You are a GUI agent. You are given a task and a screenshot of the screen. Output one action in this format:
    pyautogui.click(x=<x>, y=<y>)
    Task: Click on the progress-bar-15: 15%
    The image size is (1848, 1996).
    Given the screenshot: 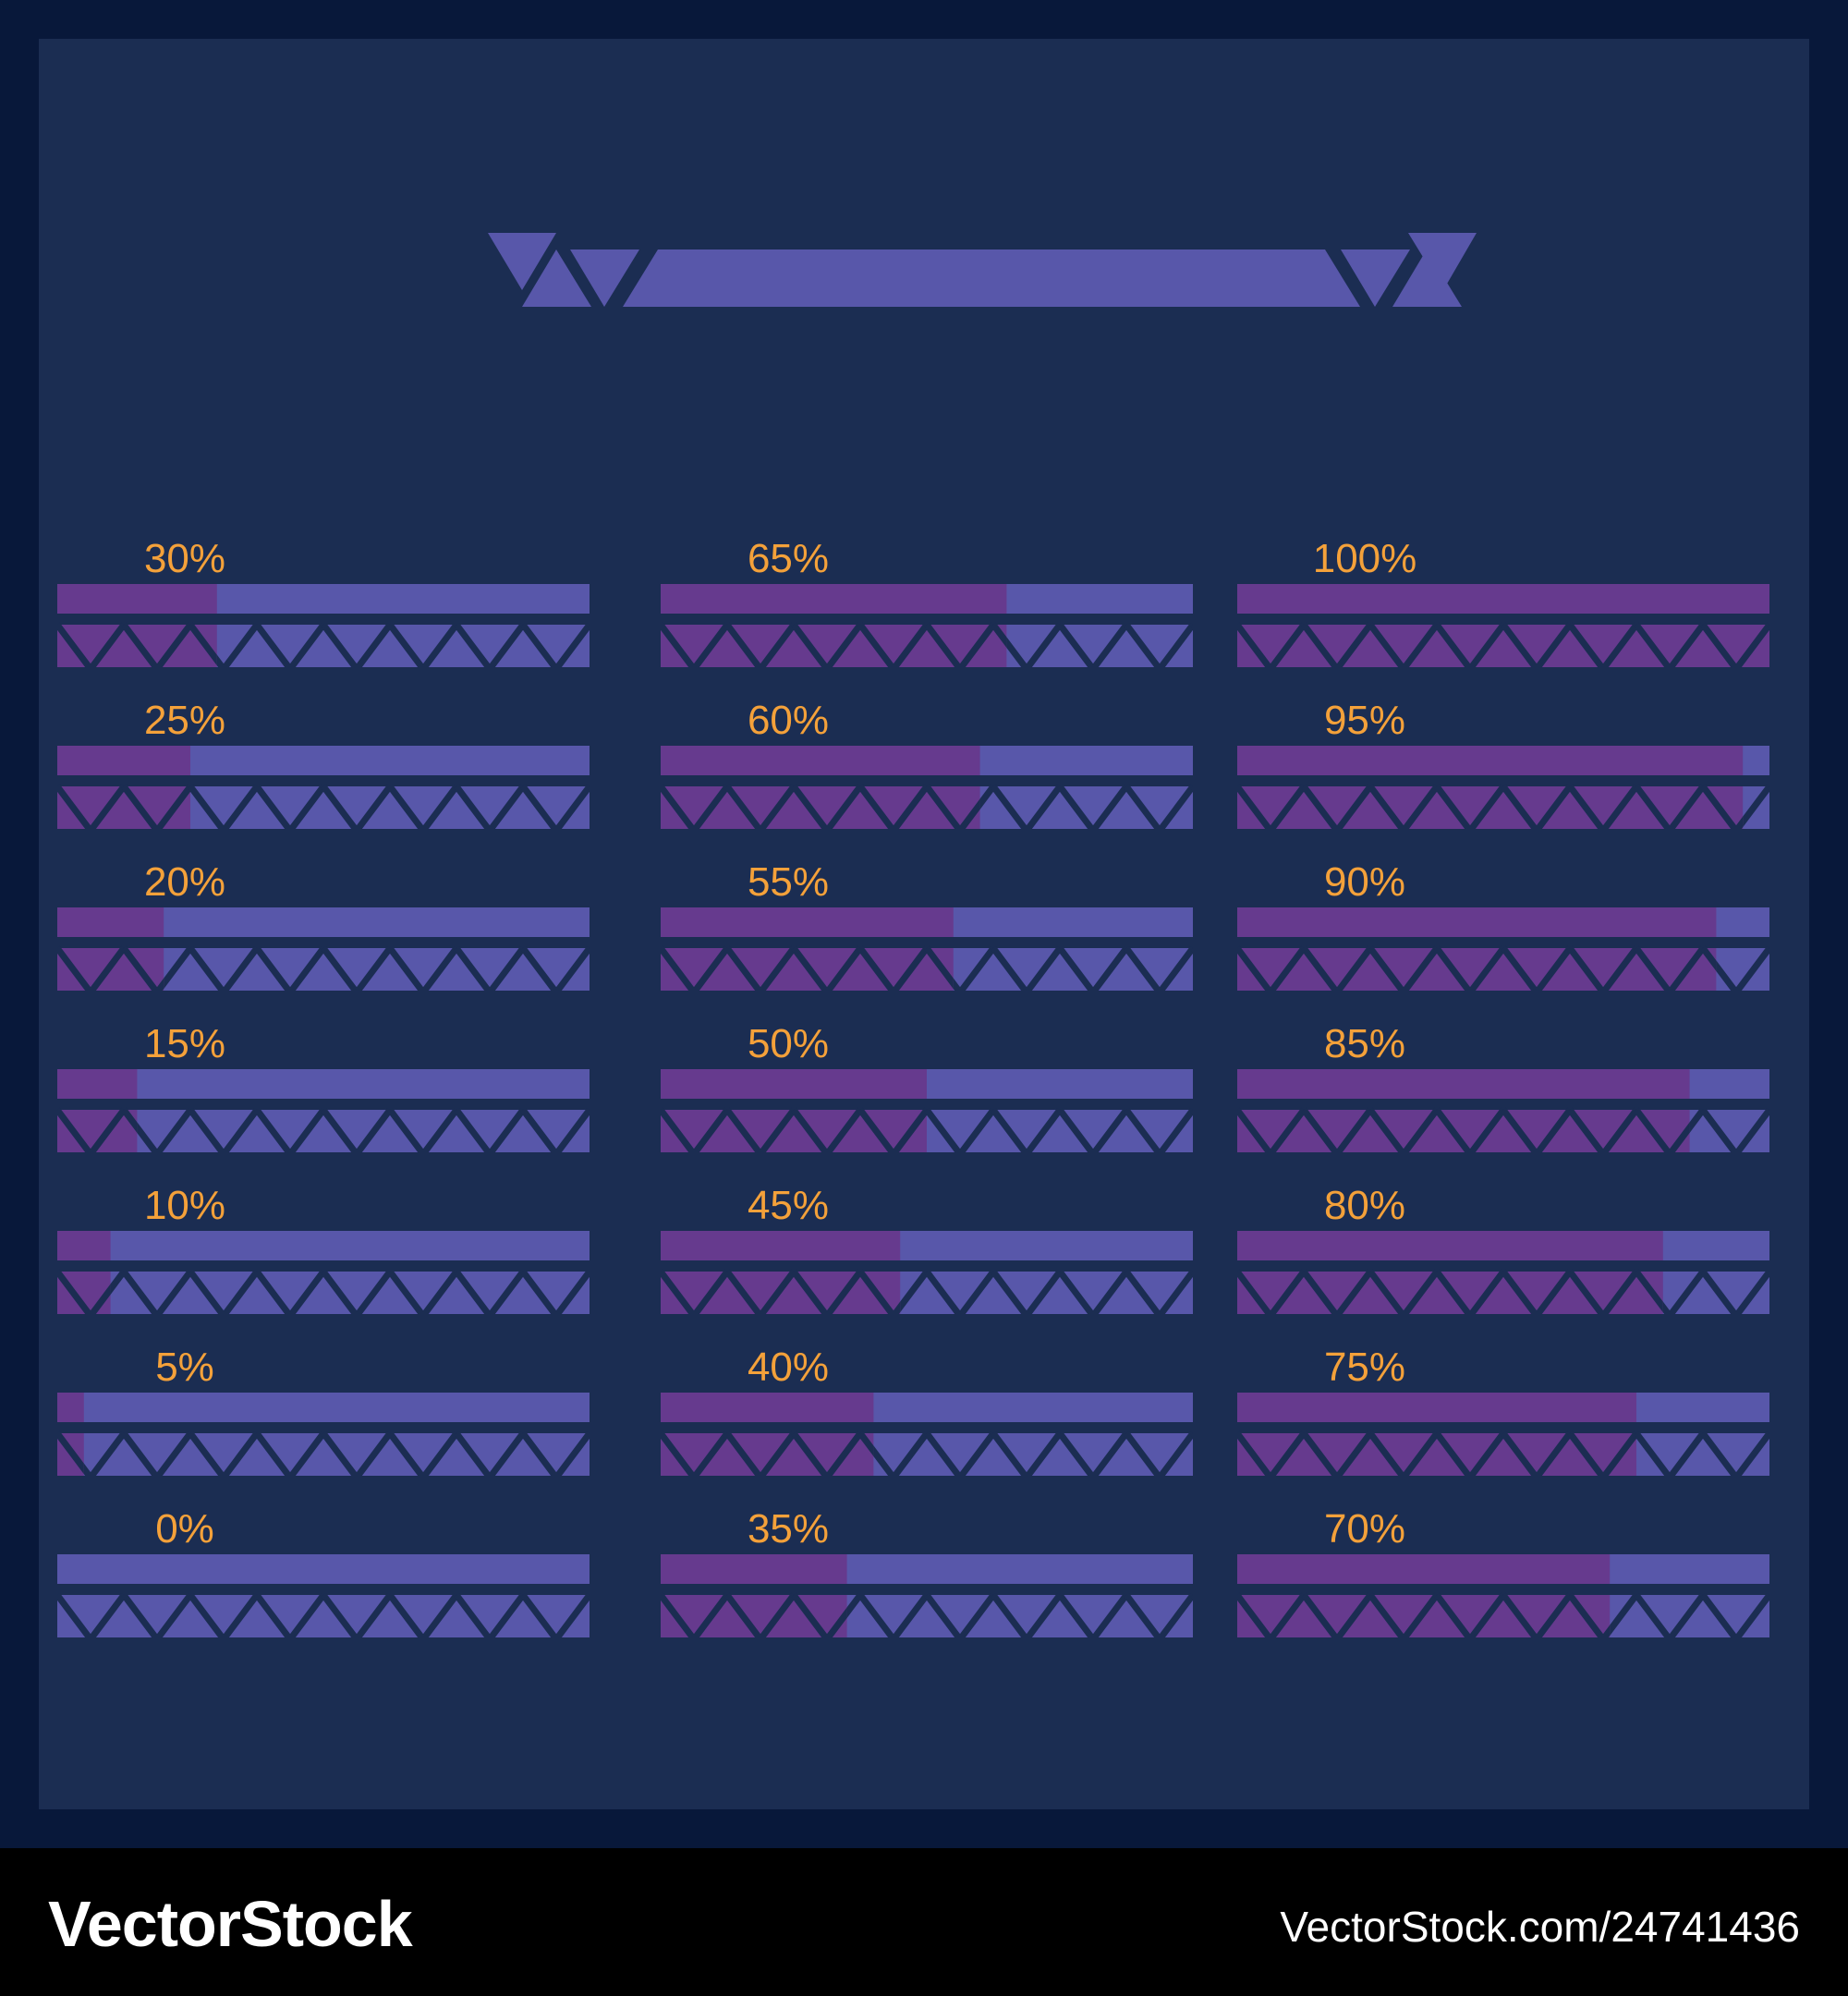 What is the action you would take?
    pyautogui.click(x=323, y=1087)
    